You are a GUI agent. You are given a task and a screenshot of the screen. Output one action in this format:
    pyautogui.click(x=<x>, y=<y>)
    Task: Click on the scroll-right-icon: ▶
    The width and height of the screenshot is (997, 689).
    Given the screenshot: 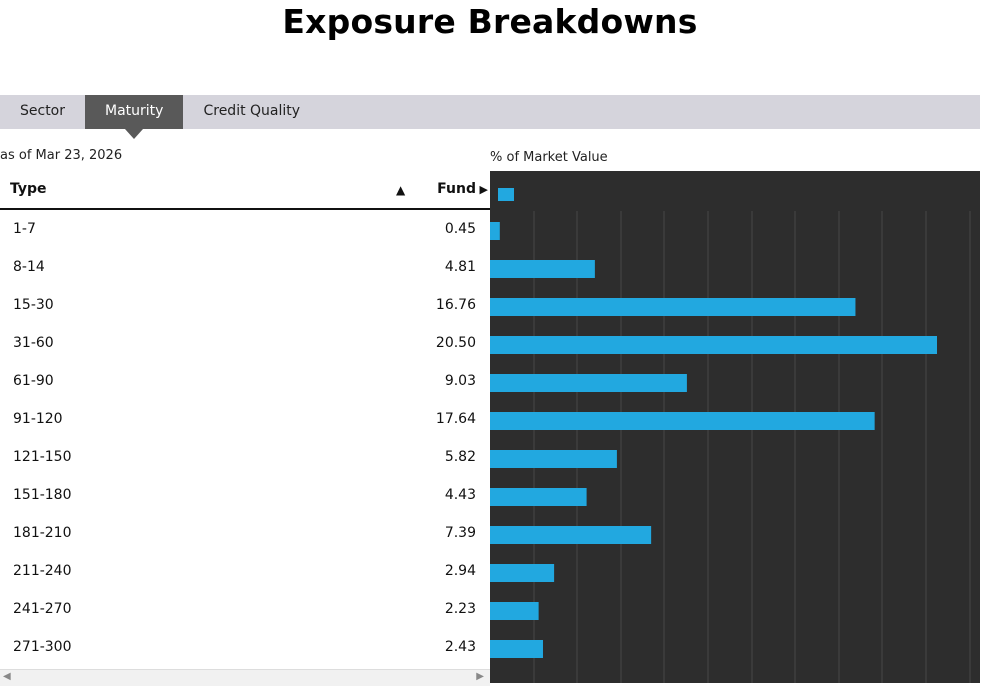 What is the action you would take?
    pyautogui.click(x=483, y=189)
    